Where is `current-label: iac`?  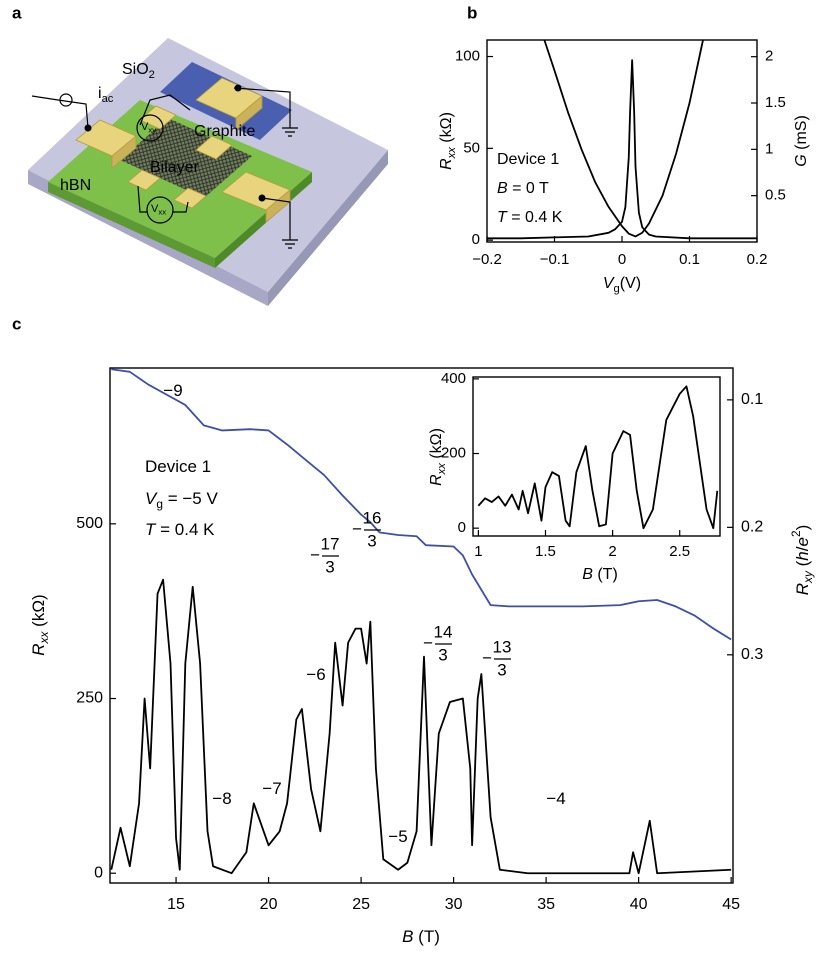
current-label: iac is located at coordinates (106, 95).